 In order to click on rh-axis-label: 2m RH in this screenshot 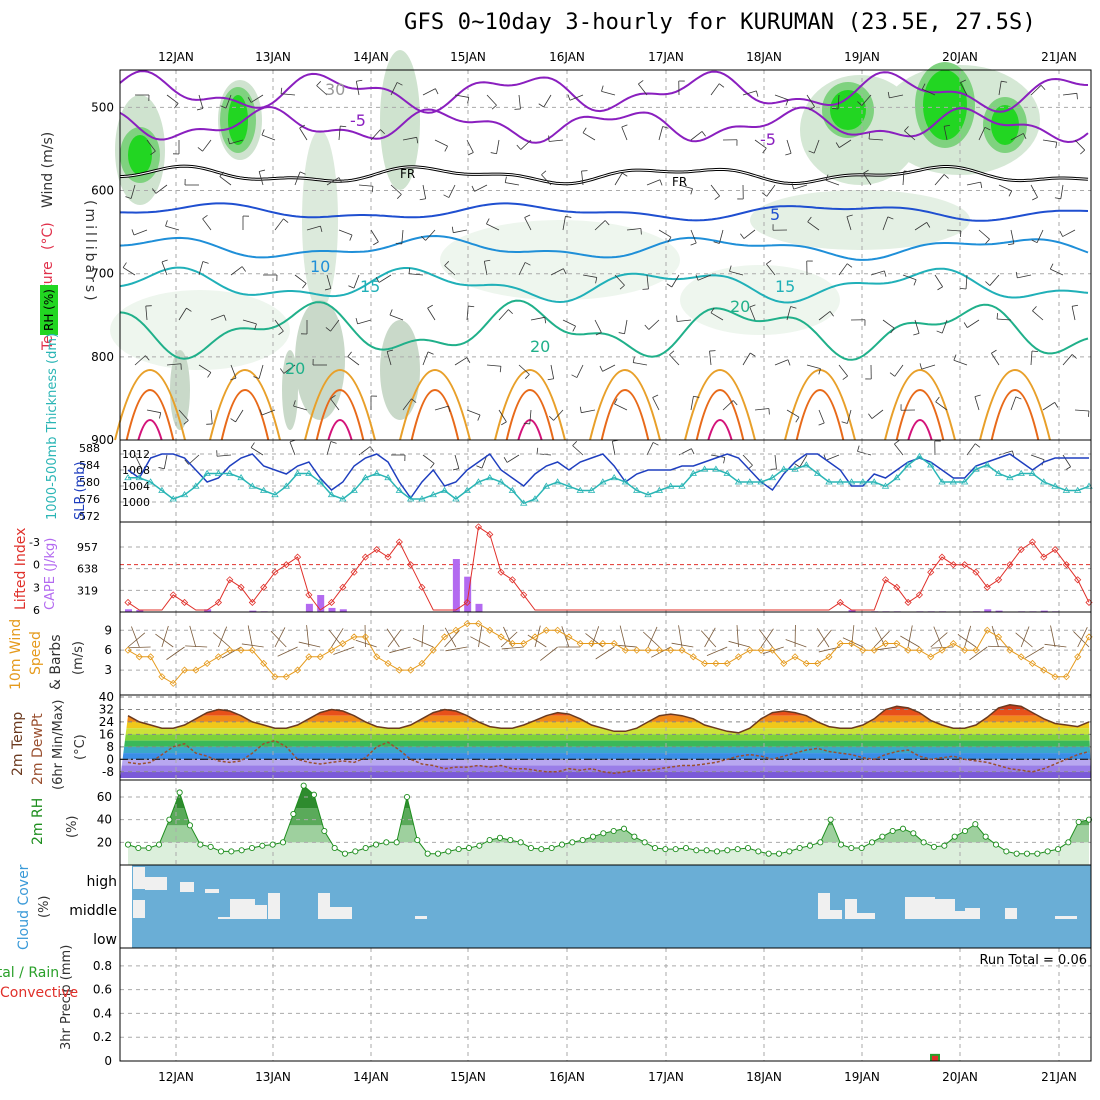, I will do `click(38, 821)`.